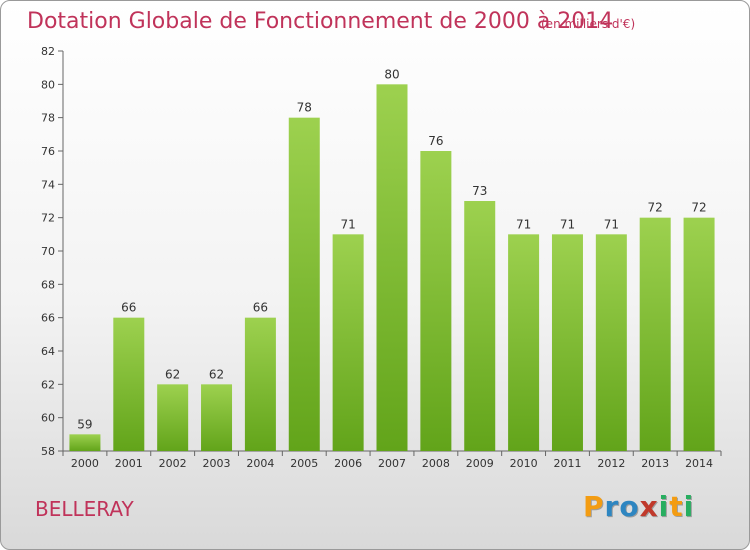 The height and width of the screenshot is (550, 750). Describe the element at coordinates (436, 301) in the screenshot. I see `bar-2008` at that location.